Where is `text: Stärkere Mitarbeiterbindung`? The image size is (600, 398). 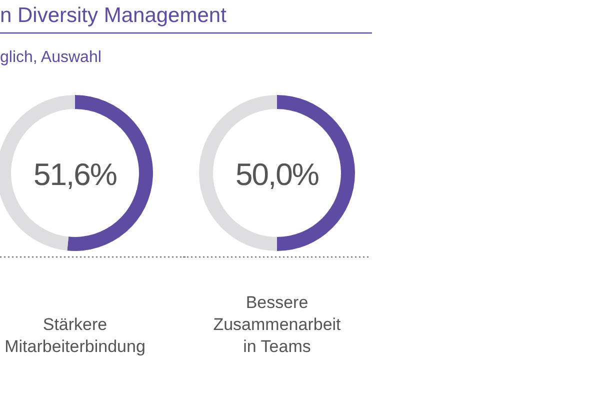
text: Stärkere Mitarbeiterbindung is located at coordinates (75, 335).